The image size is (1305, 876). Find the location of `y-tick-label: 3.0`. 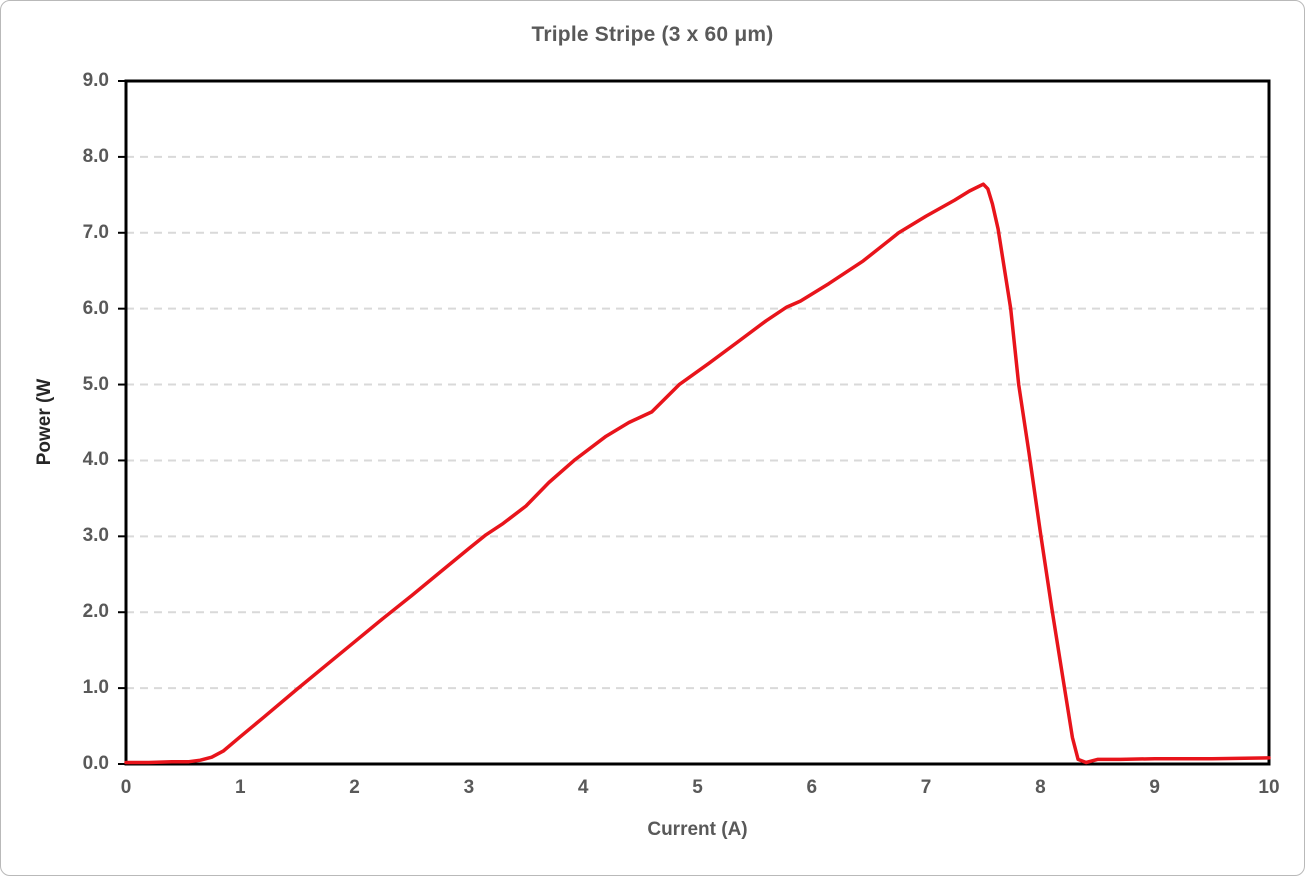

y-tick-label: 3.0 is located at coordinates (95, 536).